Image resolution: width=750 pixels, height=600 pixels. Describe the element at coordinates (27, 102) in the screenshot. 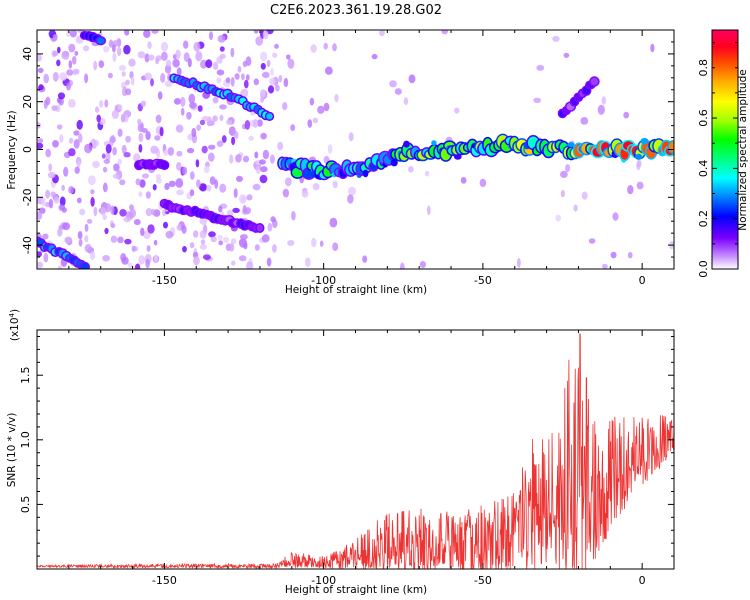

I see `y-tick-label: 20` at that location.